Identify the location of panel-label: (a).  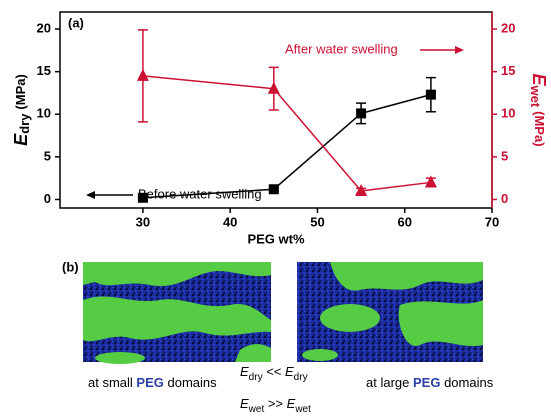
(76, 22).